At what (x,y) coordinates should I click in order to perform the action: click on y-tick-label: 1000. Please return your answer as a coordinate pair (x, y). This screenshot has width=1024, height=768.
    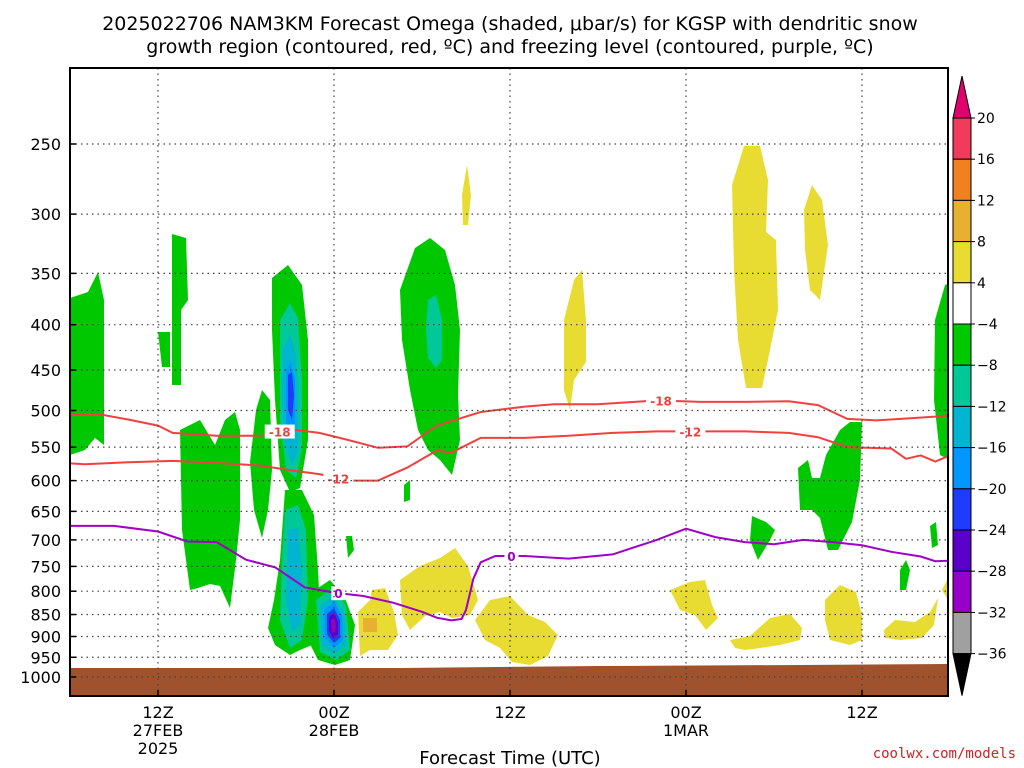
    Looking at the image, I should click on (40, 677).